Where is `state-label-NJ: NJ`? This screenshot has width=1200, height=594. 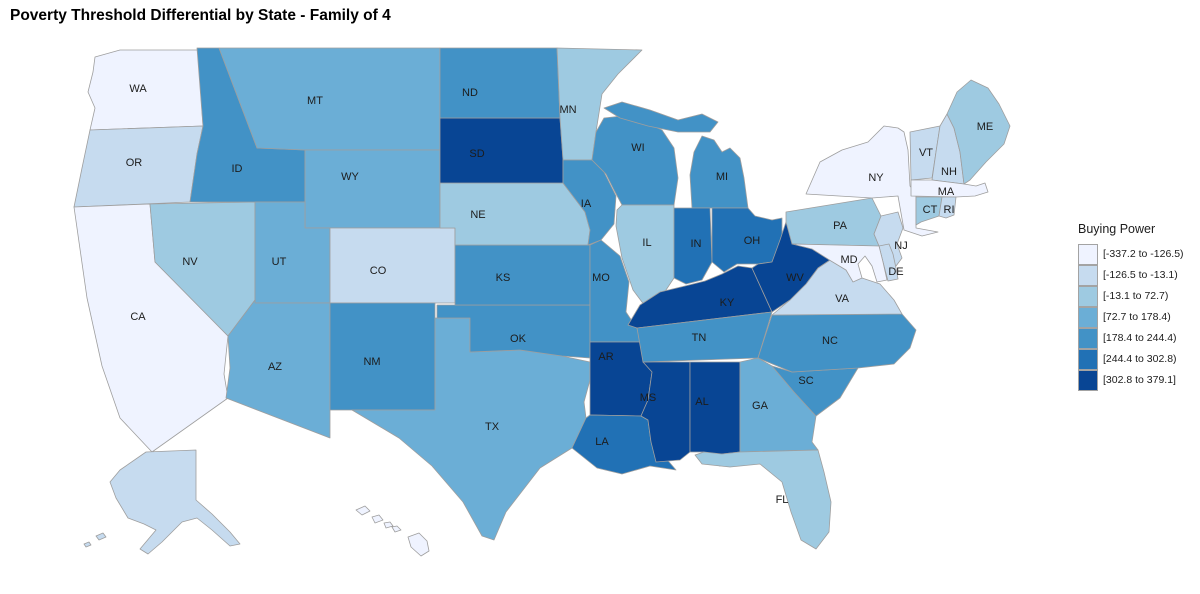
state-label-NJ: NJ is located at coordinates (900, 246).